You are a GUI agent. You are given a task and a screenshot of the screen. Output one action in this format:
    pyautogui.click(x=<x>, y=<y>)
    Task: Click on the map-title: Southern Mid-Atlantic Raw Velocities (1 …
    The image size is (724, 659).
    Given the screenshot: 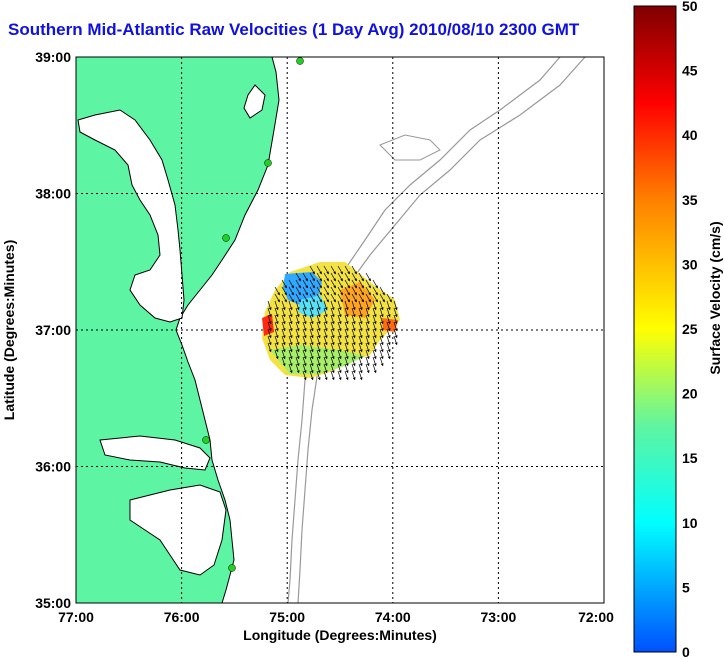 What is the action you would take?
    pyautogui.click(x=294, y=29)
    